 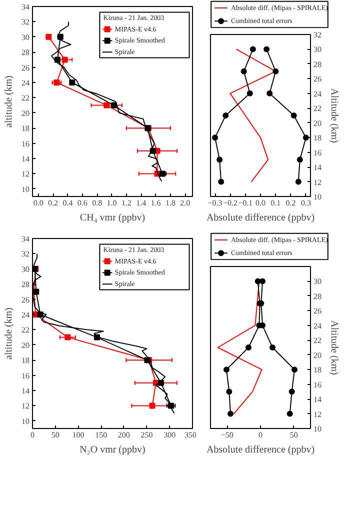 What do you see at coordinates (190, 435) in the screenshot?
I see `x-tick-label: 350` at bounding box center [190, 435].